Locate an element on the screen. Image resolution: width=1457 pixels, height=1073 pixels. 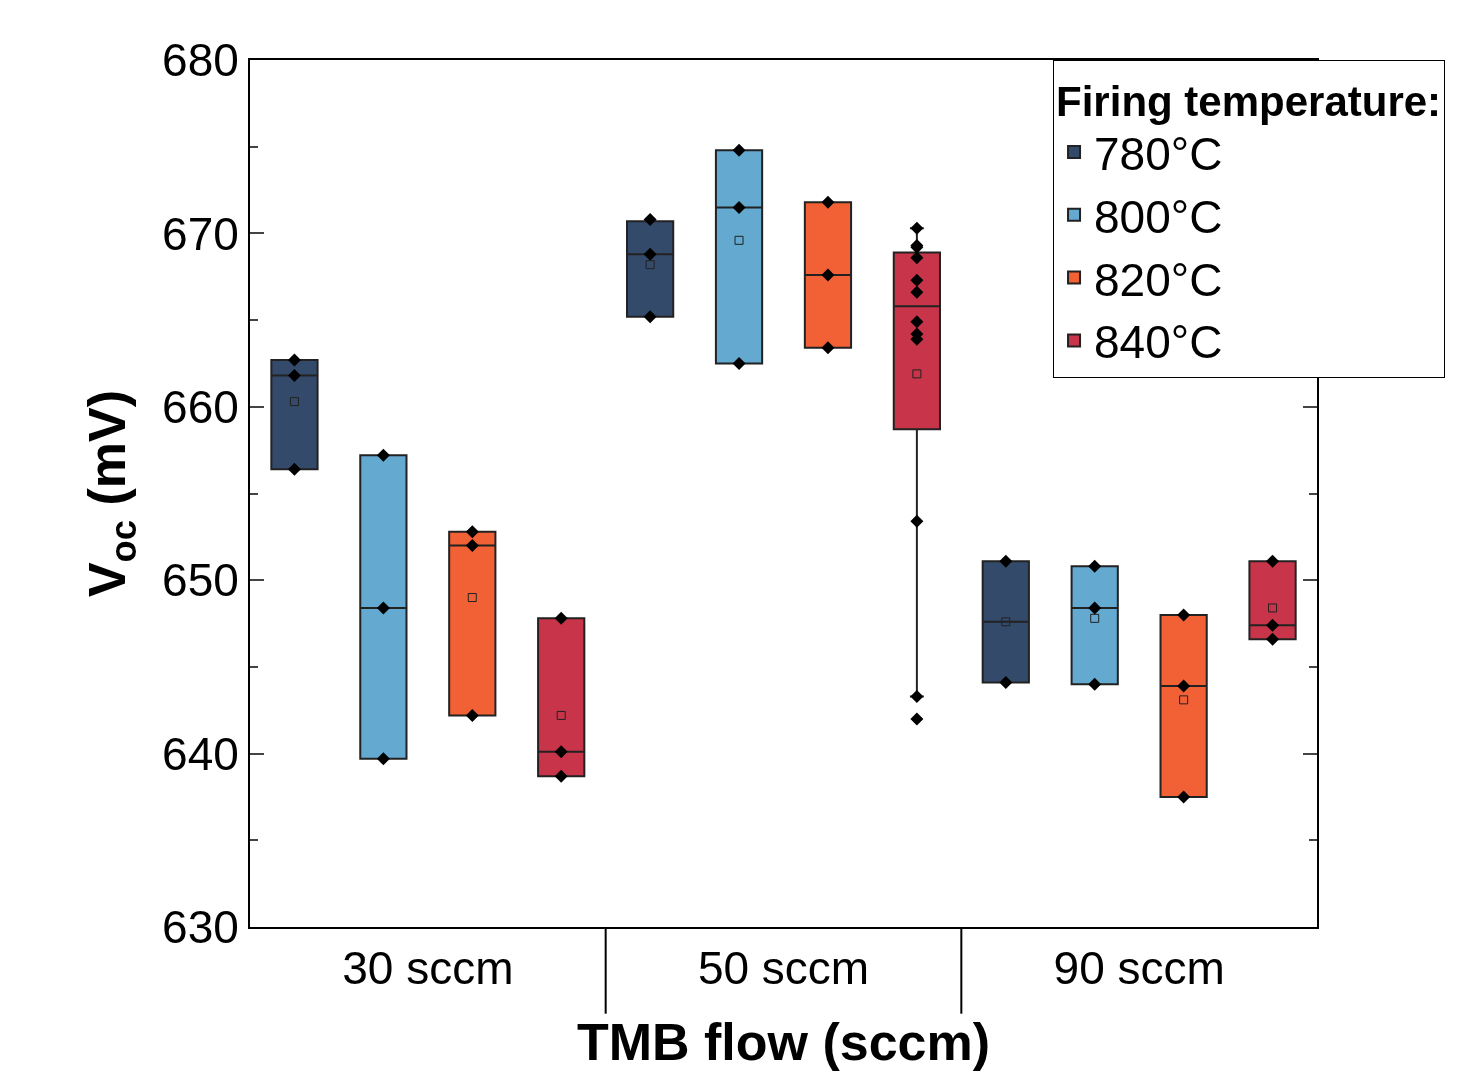
x-tick-label: 50 sccm is located at coordinates (783, 968).